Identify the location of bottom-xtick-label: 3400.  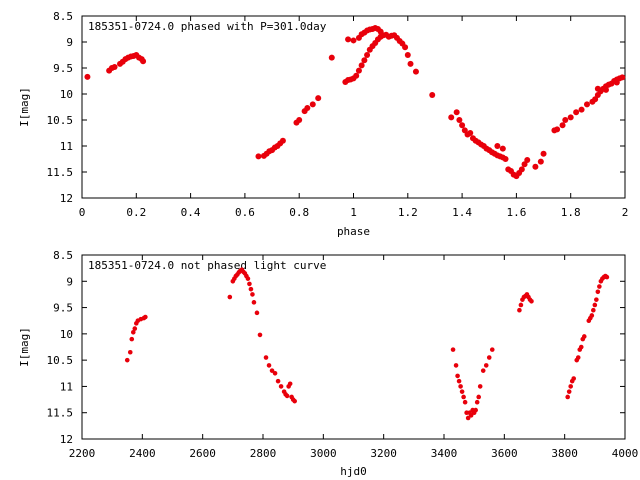
(444, 453).